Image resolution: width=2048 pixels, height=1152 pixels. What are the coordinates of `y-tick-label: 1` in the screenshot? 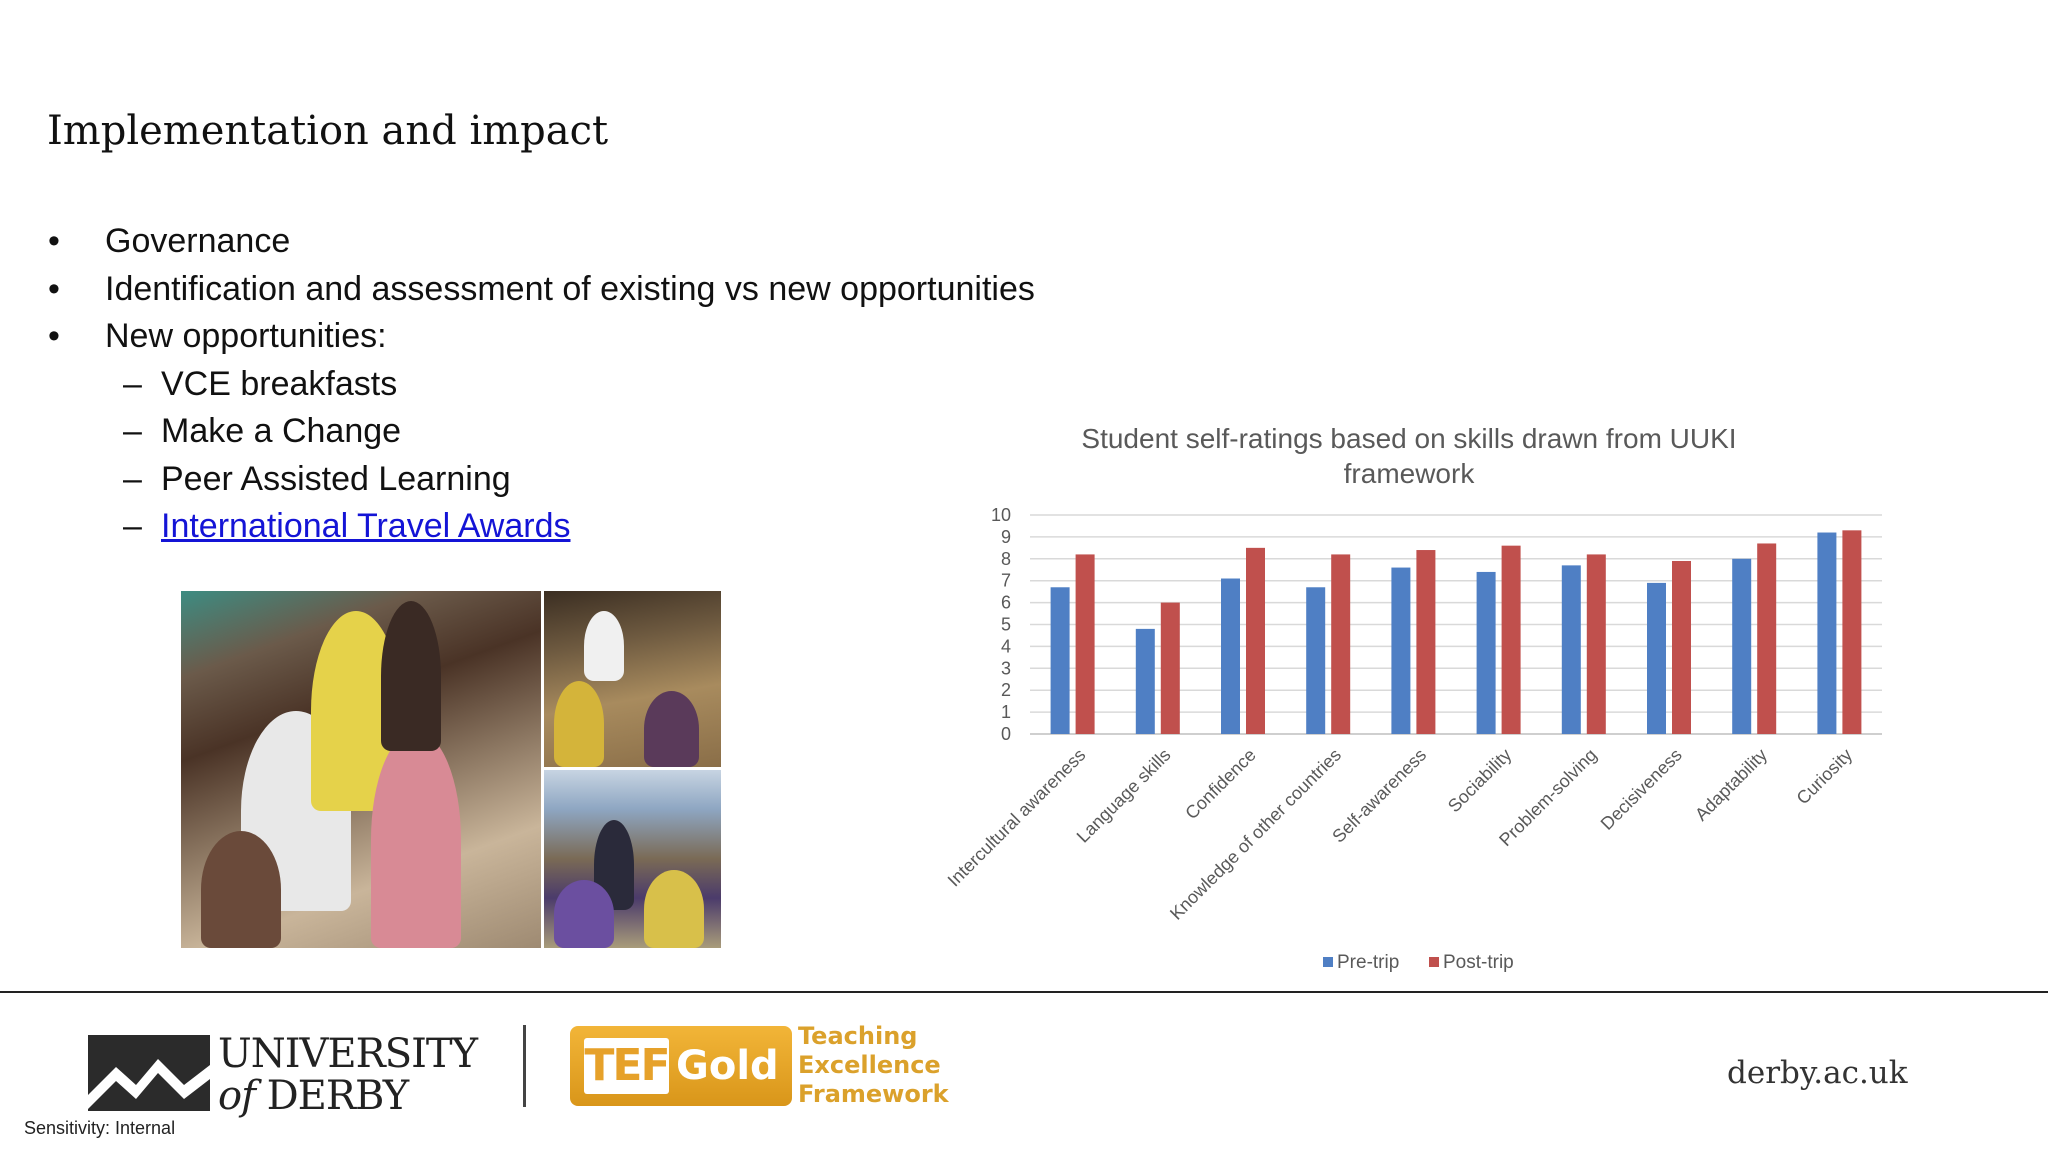 It's located at (1006, 712).